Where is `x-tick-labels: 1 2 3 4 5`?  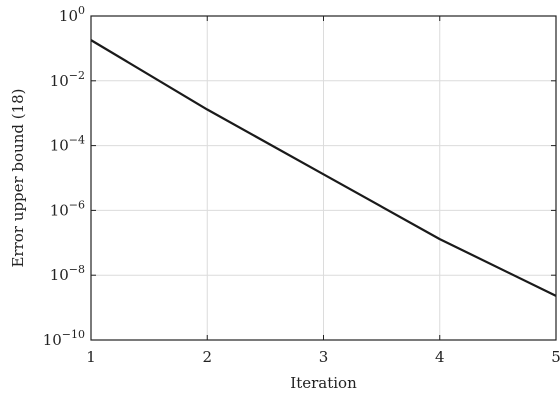
x-tick-labels: 1 2 3 4 5 is located at coordinates (323, 357).